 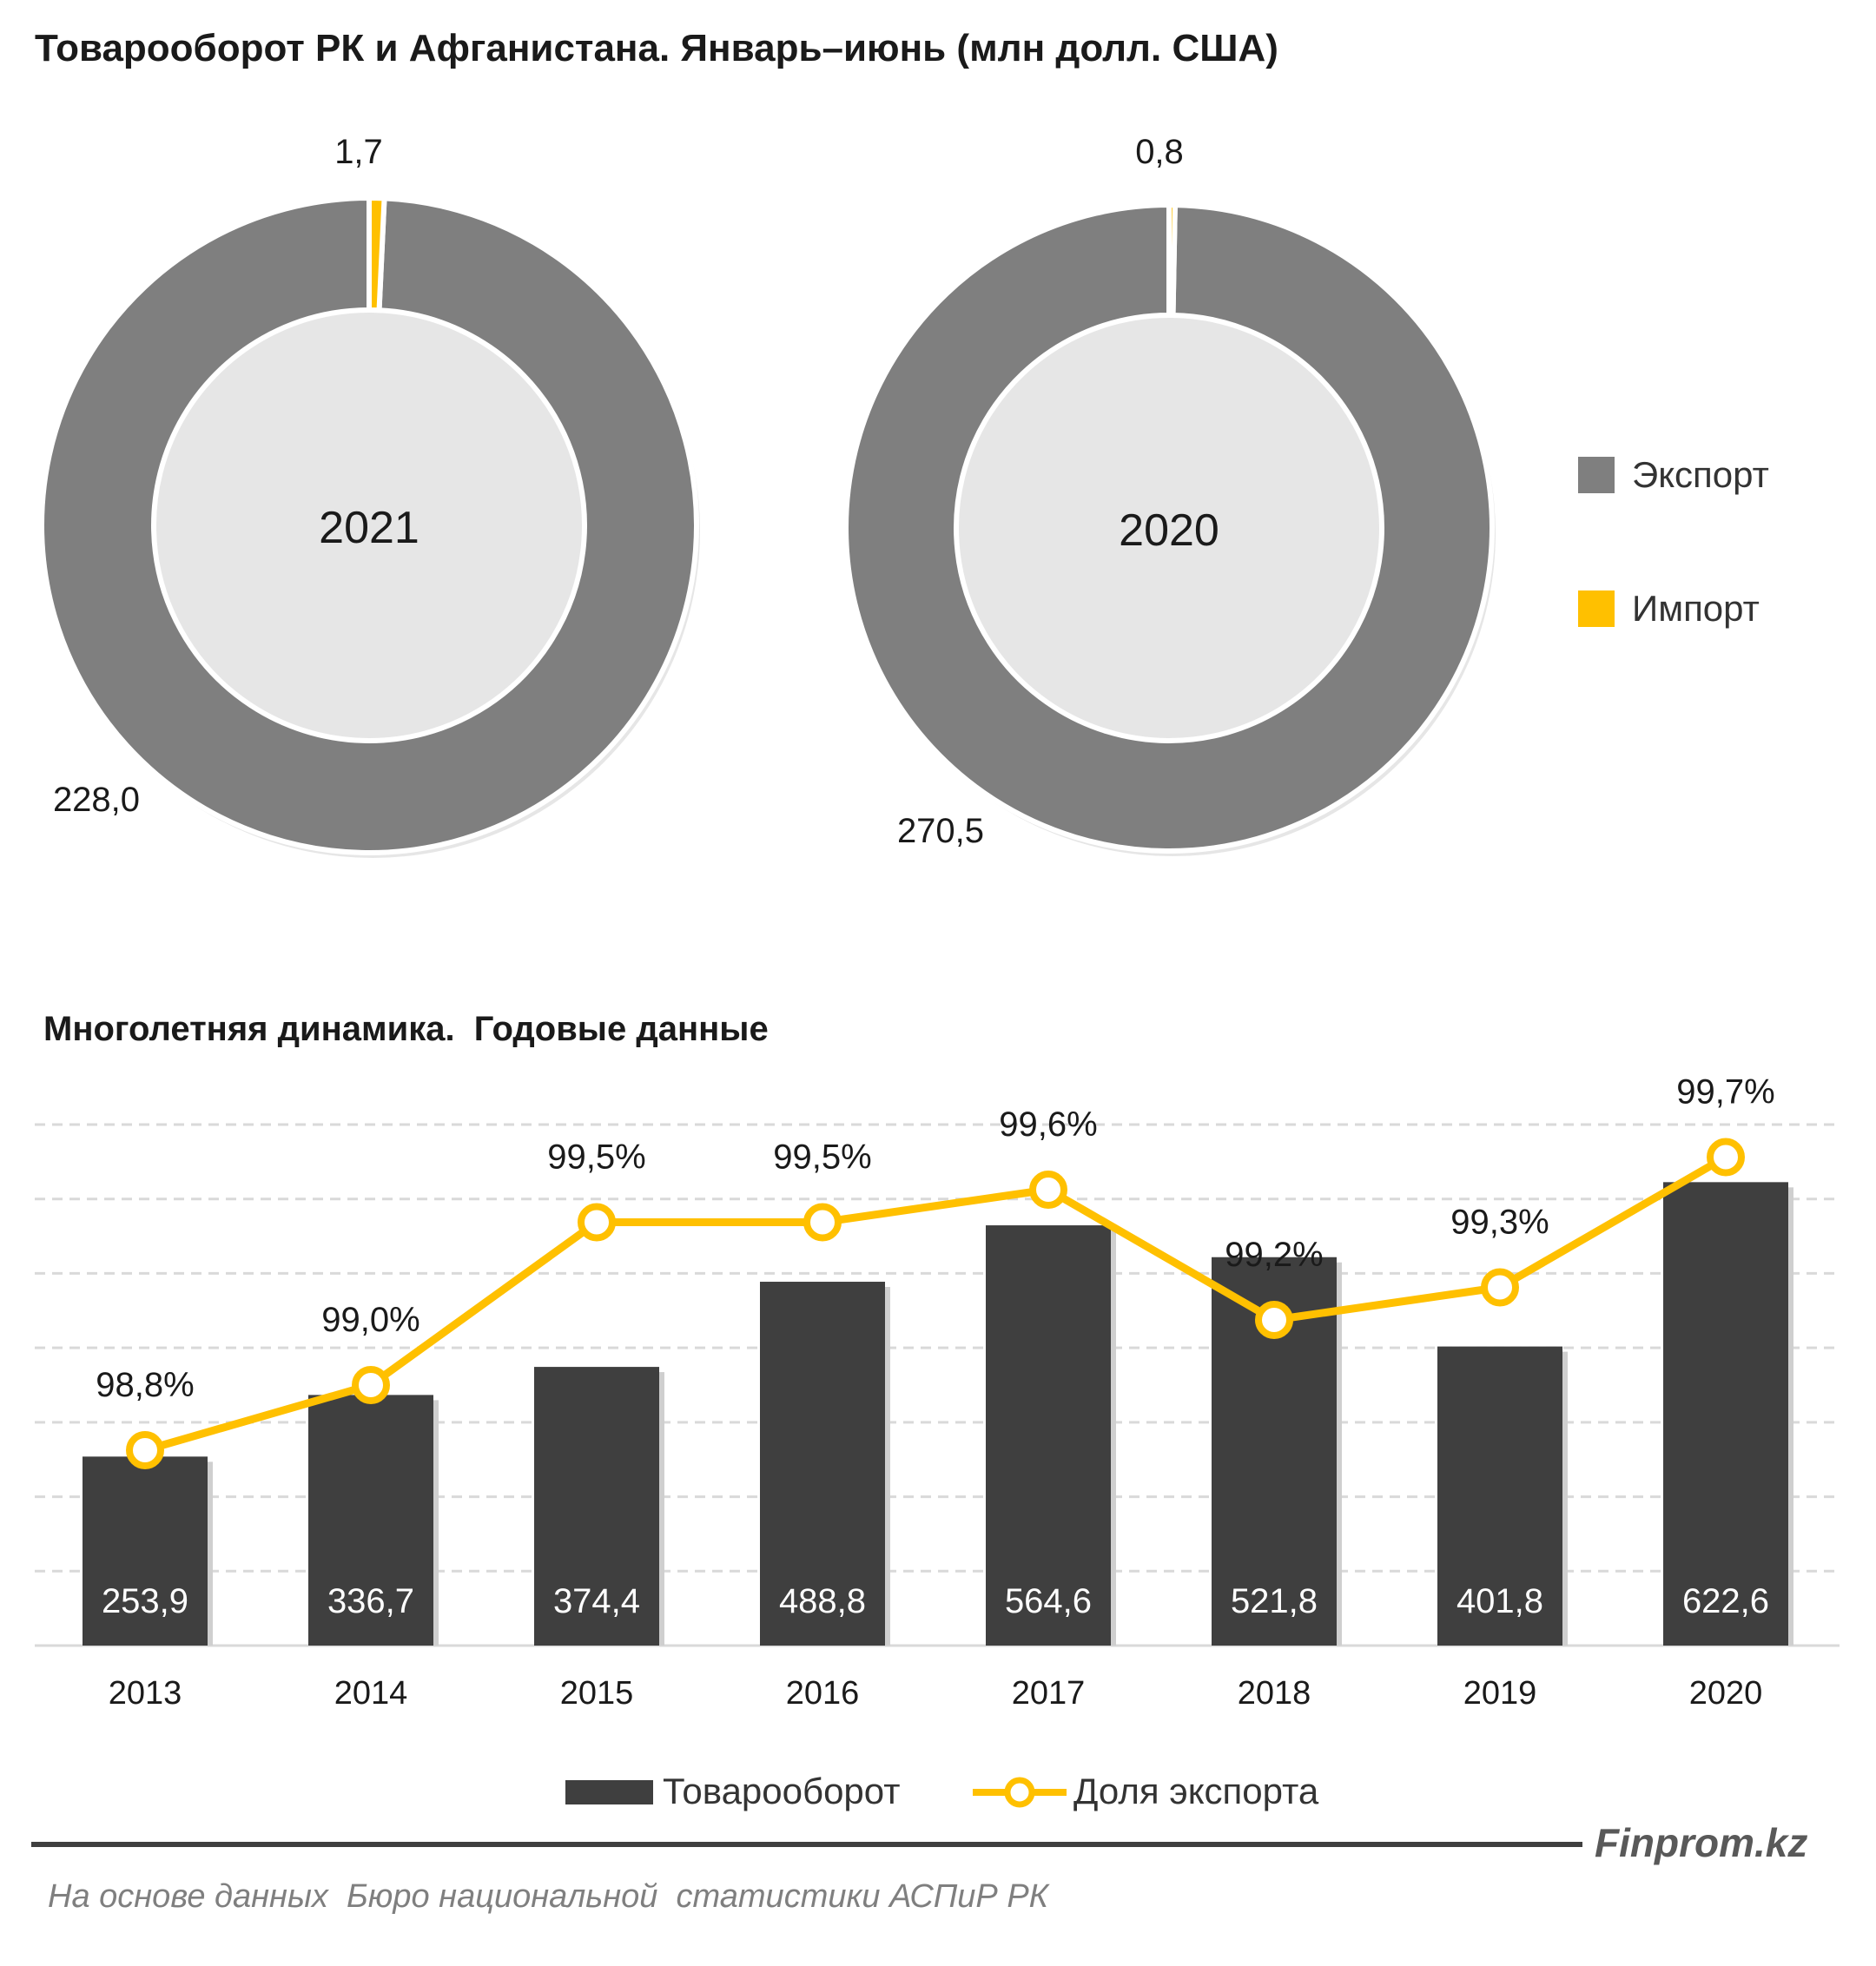 What do you see at coordinates (1500, 1693) in the screenshot?
I see `x-tick-label: 2019` at bounding box center [1500, 1693].